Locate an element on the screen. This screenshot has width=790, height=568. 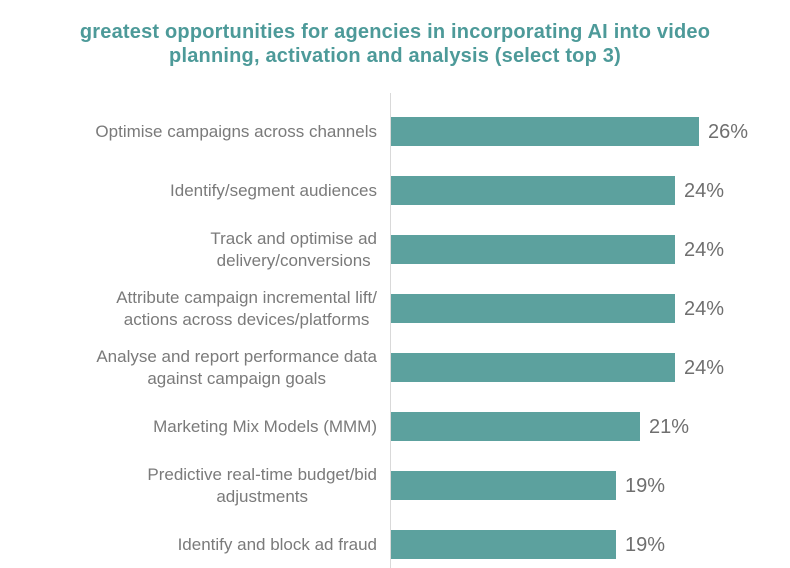
category-label-cell: Identify and block ad fraud is located at coordinates (195, 545).